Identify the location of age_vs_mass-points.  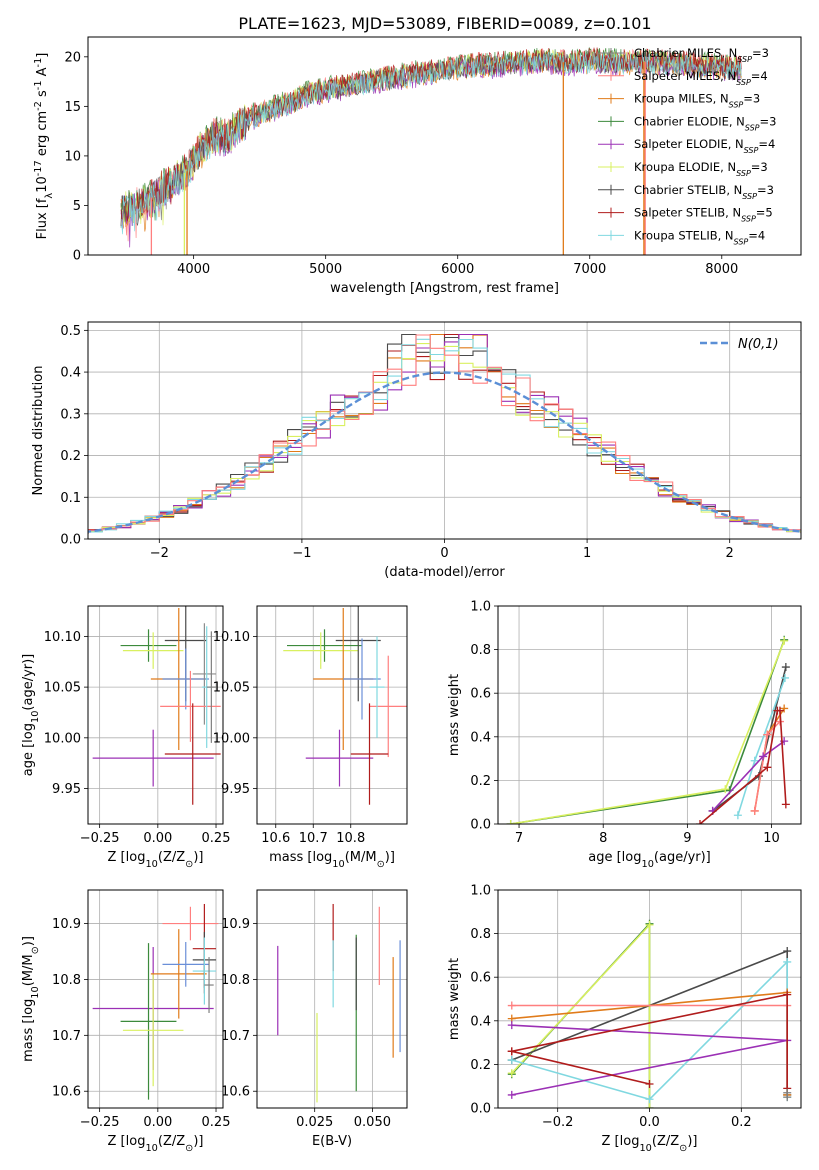
(345, 705).